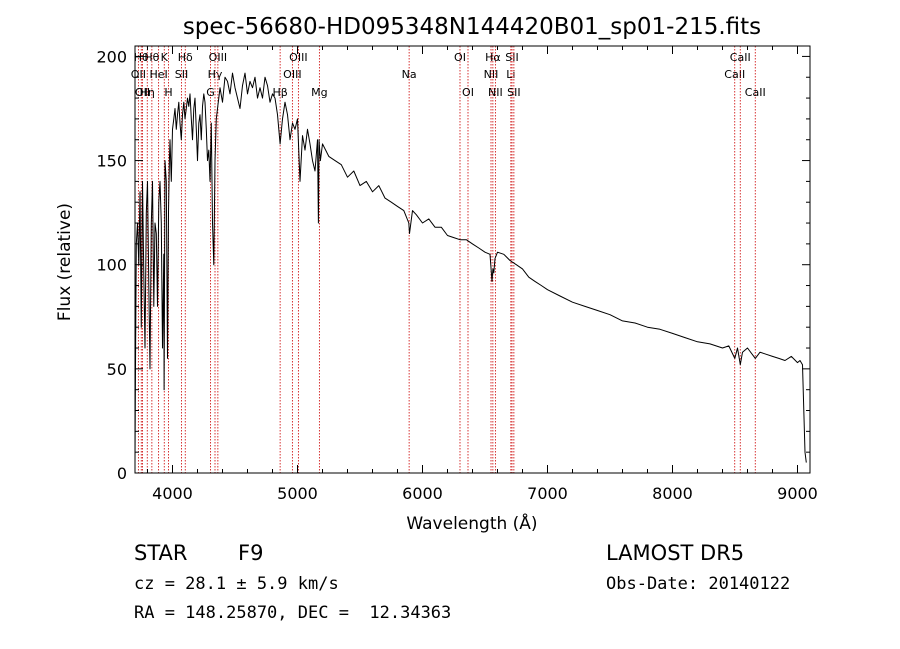 This screenshot has height=649, width=900. Describe the element at coordinates (672, 493) in the screenshot. I see `x-tick-label: 8000` at that location.